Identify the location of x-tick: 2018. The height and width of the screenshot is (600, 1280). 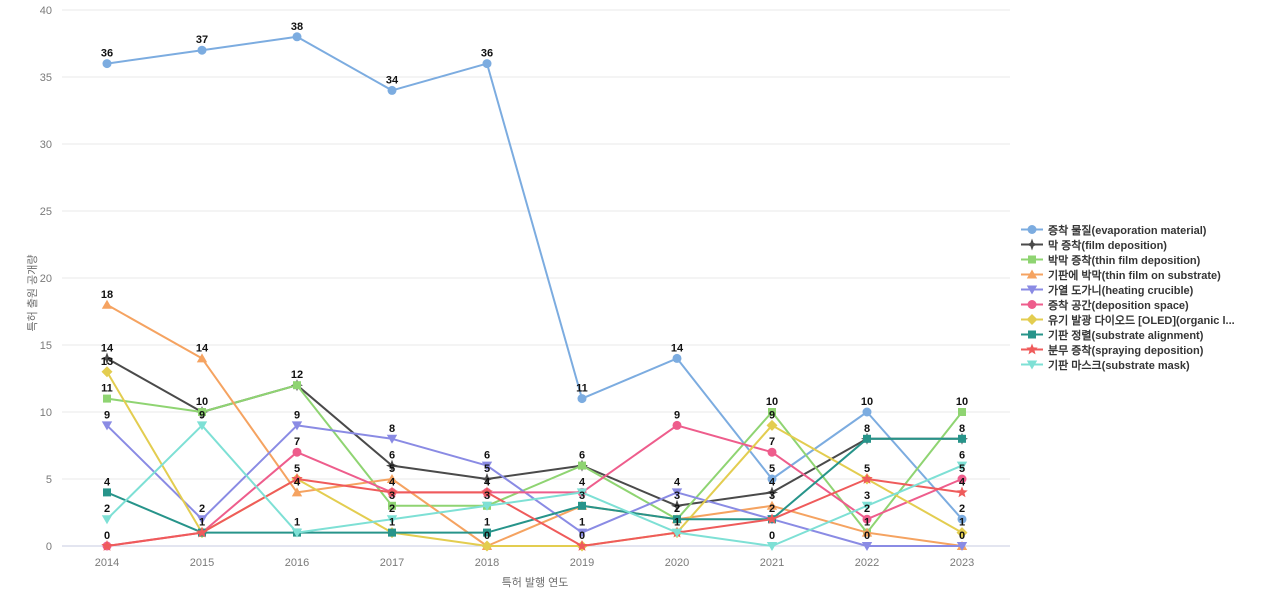
(487, 563).